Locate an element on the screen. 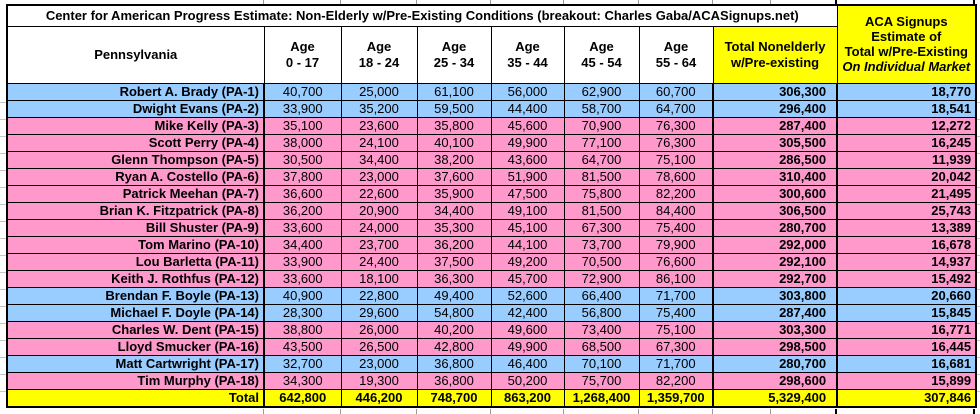 This screenshot has height=414, width=980. age-value-cell: 75,400 is located at coordinates (676, 312).